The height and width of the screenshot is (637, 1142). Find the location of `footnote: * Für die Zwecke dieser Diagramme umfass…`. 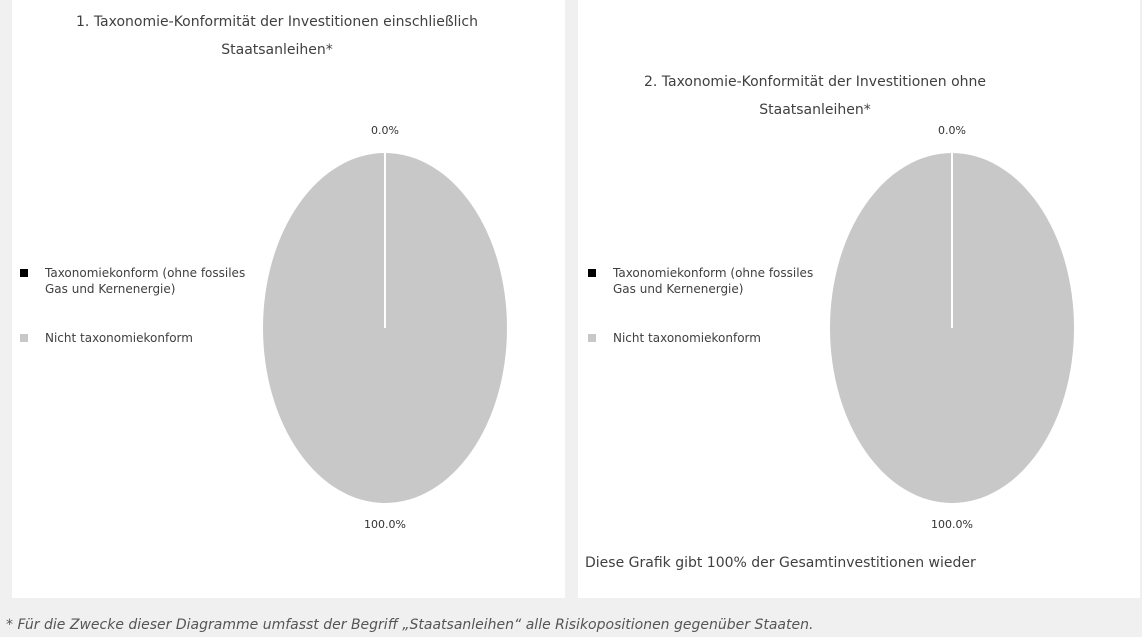

footnote: * Für die Zwecke dieser Diagramme umfass… is located at coordinates (410, 625).